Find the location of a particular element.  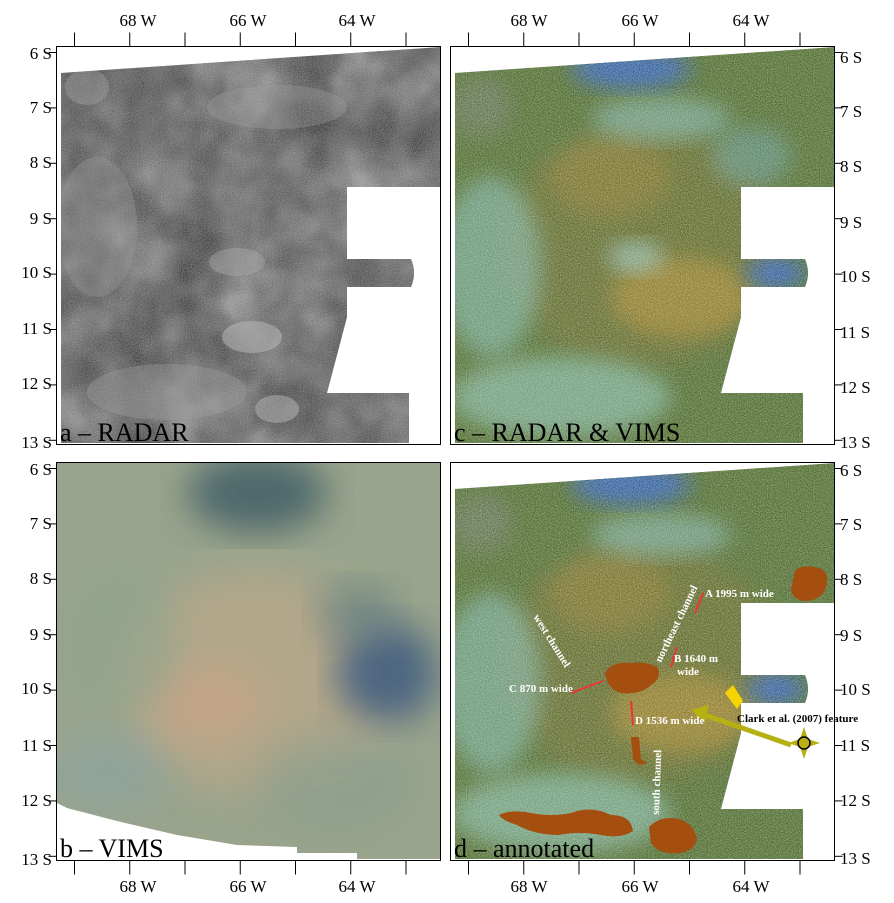

lat-label-left-bottom-11s: 11 S is located at coordinates (37, 745).